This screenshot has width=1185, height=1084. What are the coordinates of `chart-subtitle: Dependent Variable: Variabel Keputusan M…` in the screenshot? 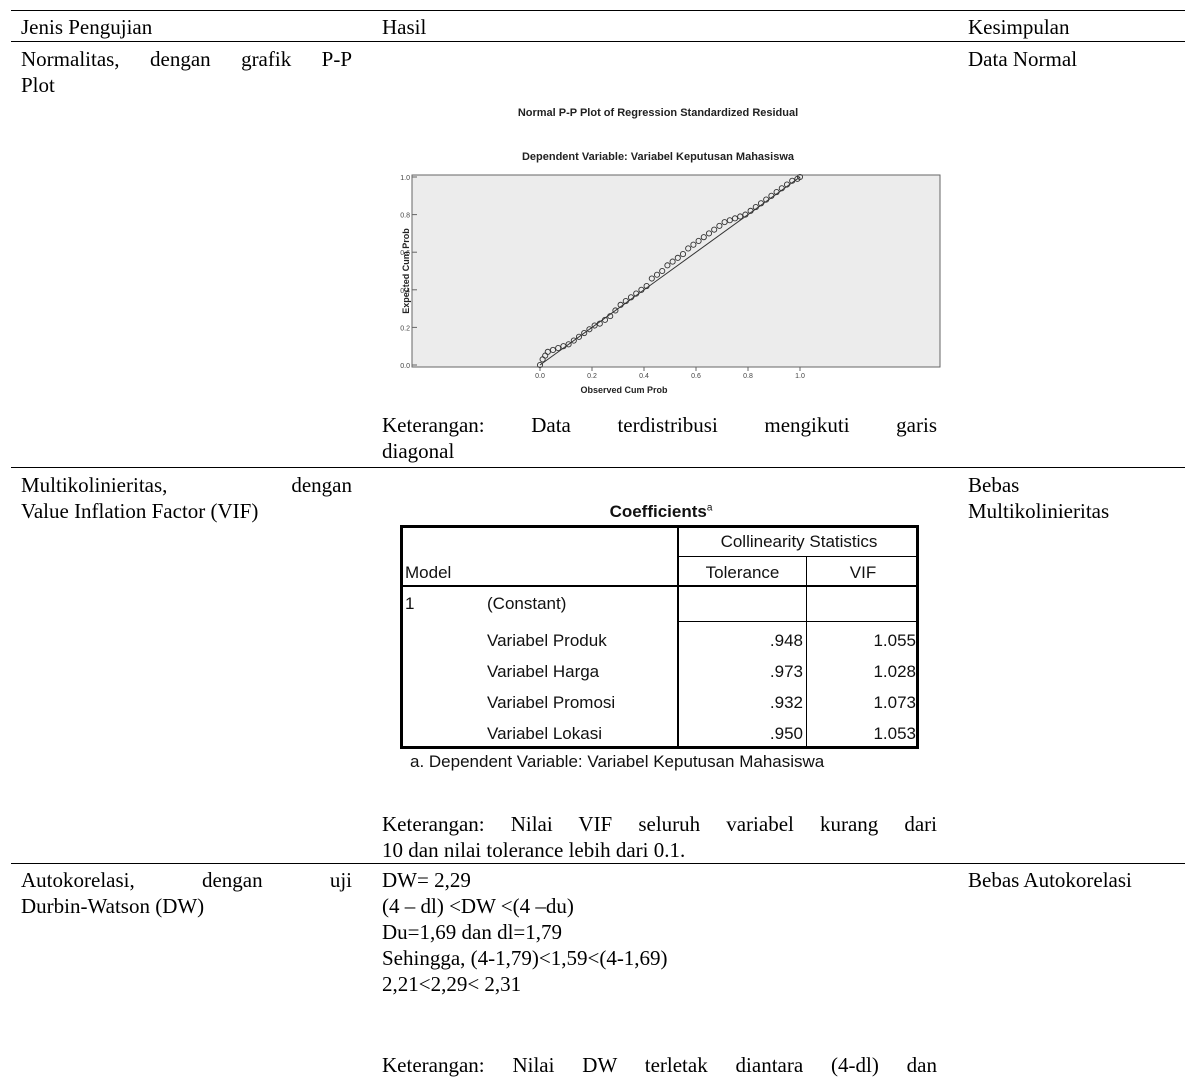 It's located at (658, 157).